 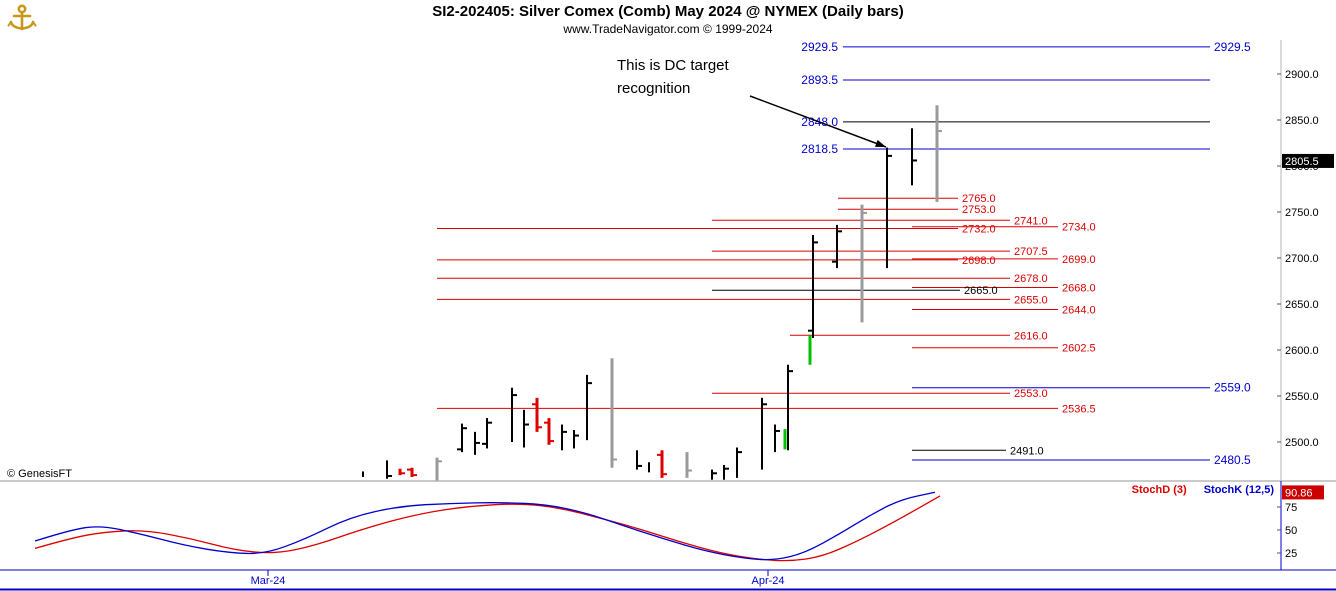 What do you see at coordinates (1232, 388) in the screenshot?
I see `level-label-right: 2559.0` at bounding box center [1232, 388].